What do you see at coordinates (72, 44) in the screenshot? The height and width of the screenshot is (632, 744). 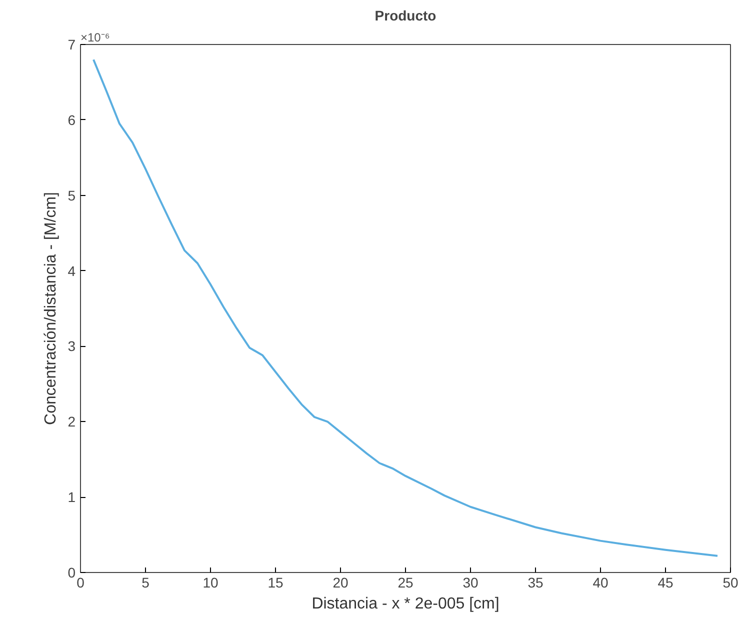 I see `y-tick-label: 7` at bounding box center [72, 44].